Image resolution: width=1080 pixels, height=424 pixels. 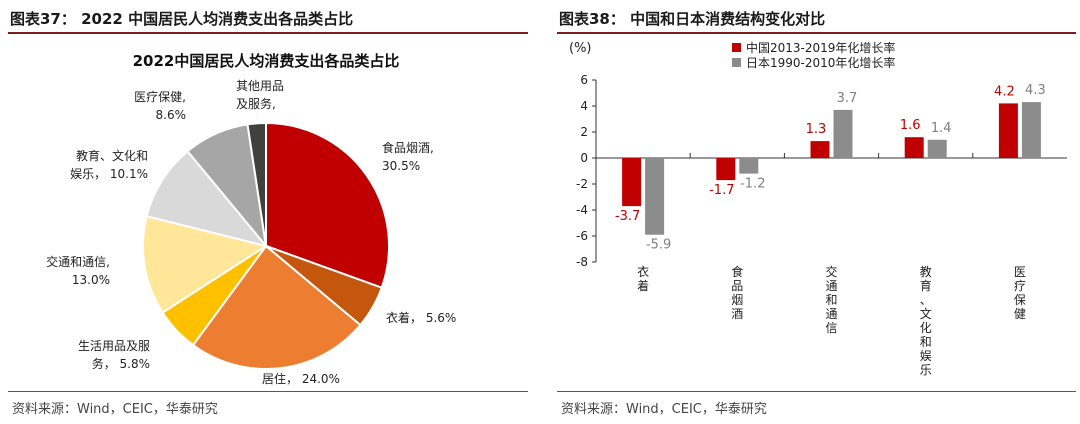 I want to click on left-footer-rule, so click(x=268, y=391).